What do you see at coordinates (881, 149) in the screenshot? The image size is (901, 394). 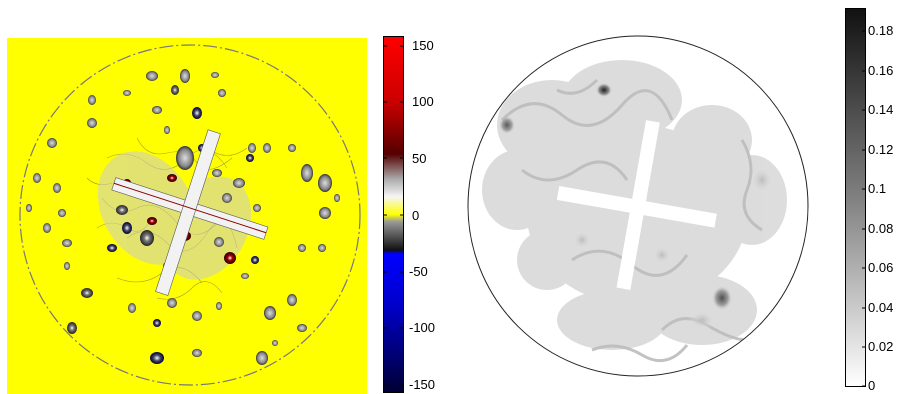 I see `colorbar-tick-label: 0.12` at bounding box center [881, 149].